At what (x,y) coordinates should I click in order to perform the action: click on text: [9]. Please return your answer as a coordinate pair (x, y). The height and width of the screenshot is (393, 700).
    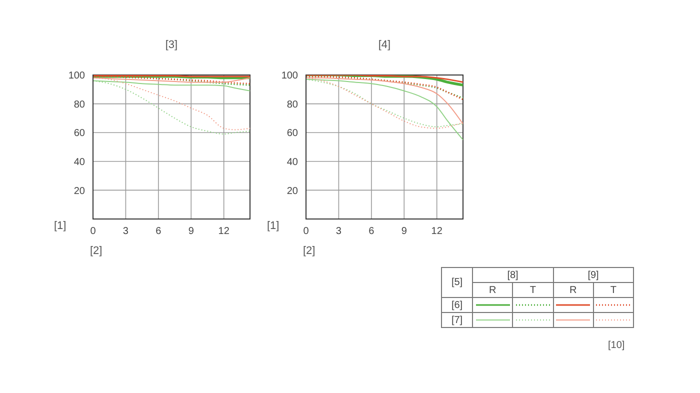
    Looking at the image, I should click on (593, 275).